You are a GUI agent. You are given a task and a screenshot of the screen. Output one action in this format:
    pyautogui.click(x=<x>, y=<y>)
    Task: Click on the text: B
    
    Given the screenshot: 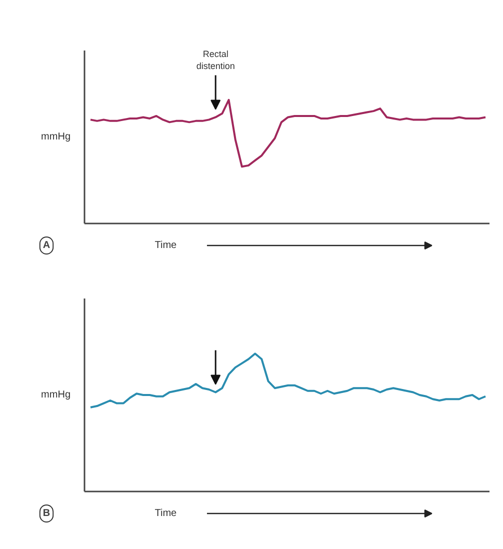 What is the action you would take?
    pyautogui.click(x=46, y=513)
    